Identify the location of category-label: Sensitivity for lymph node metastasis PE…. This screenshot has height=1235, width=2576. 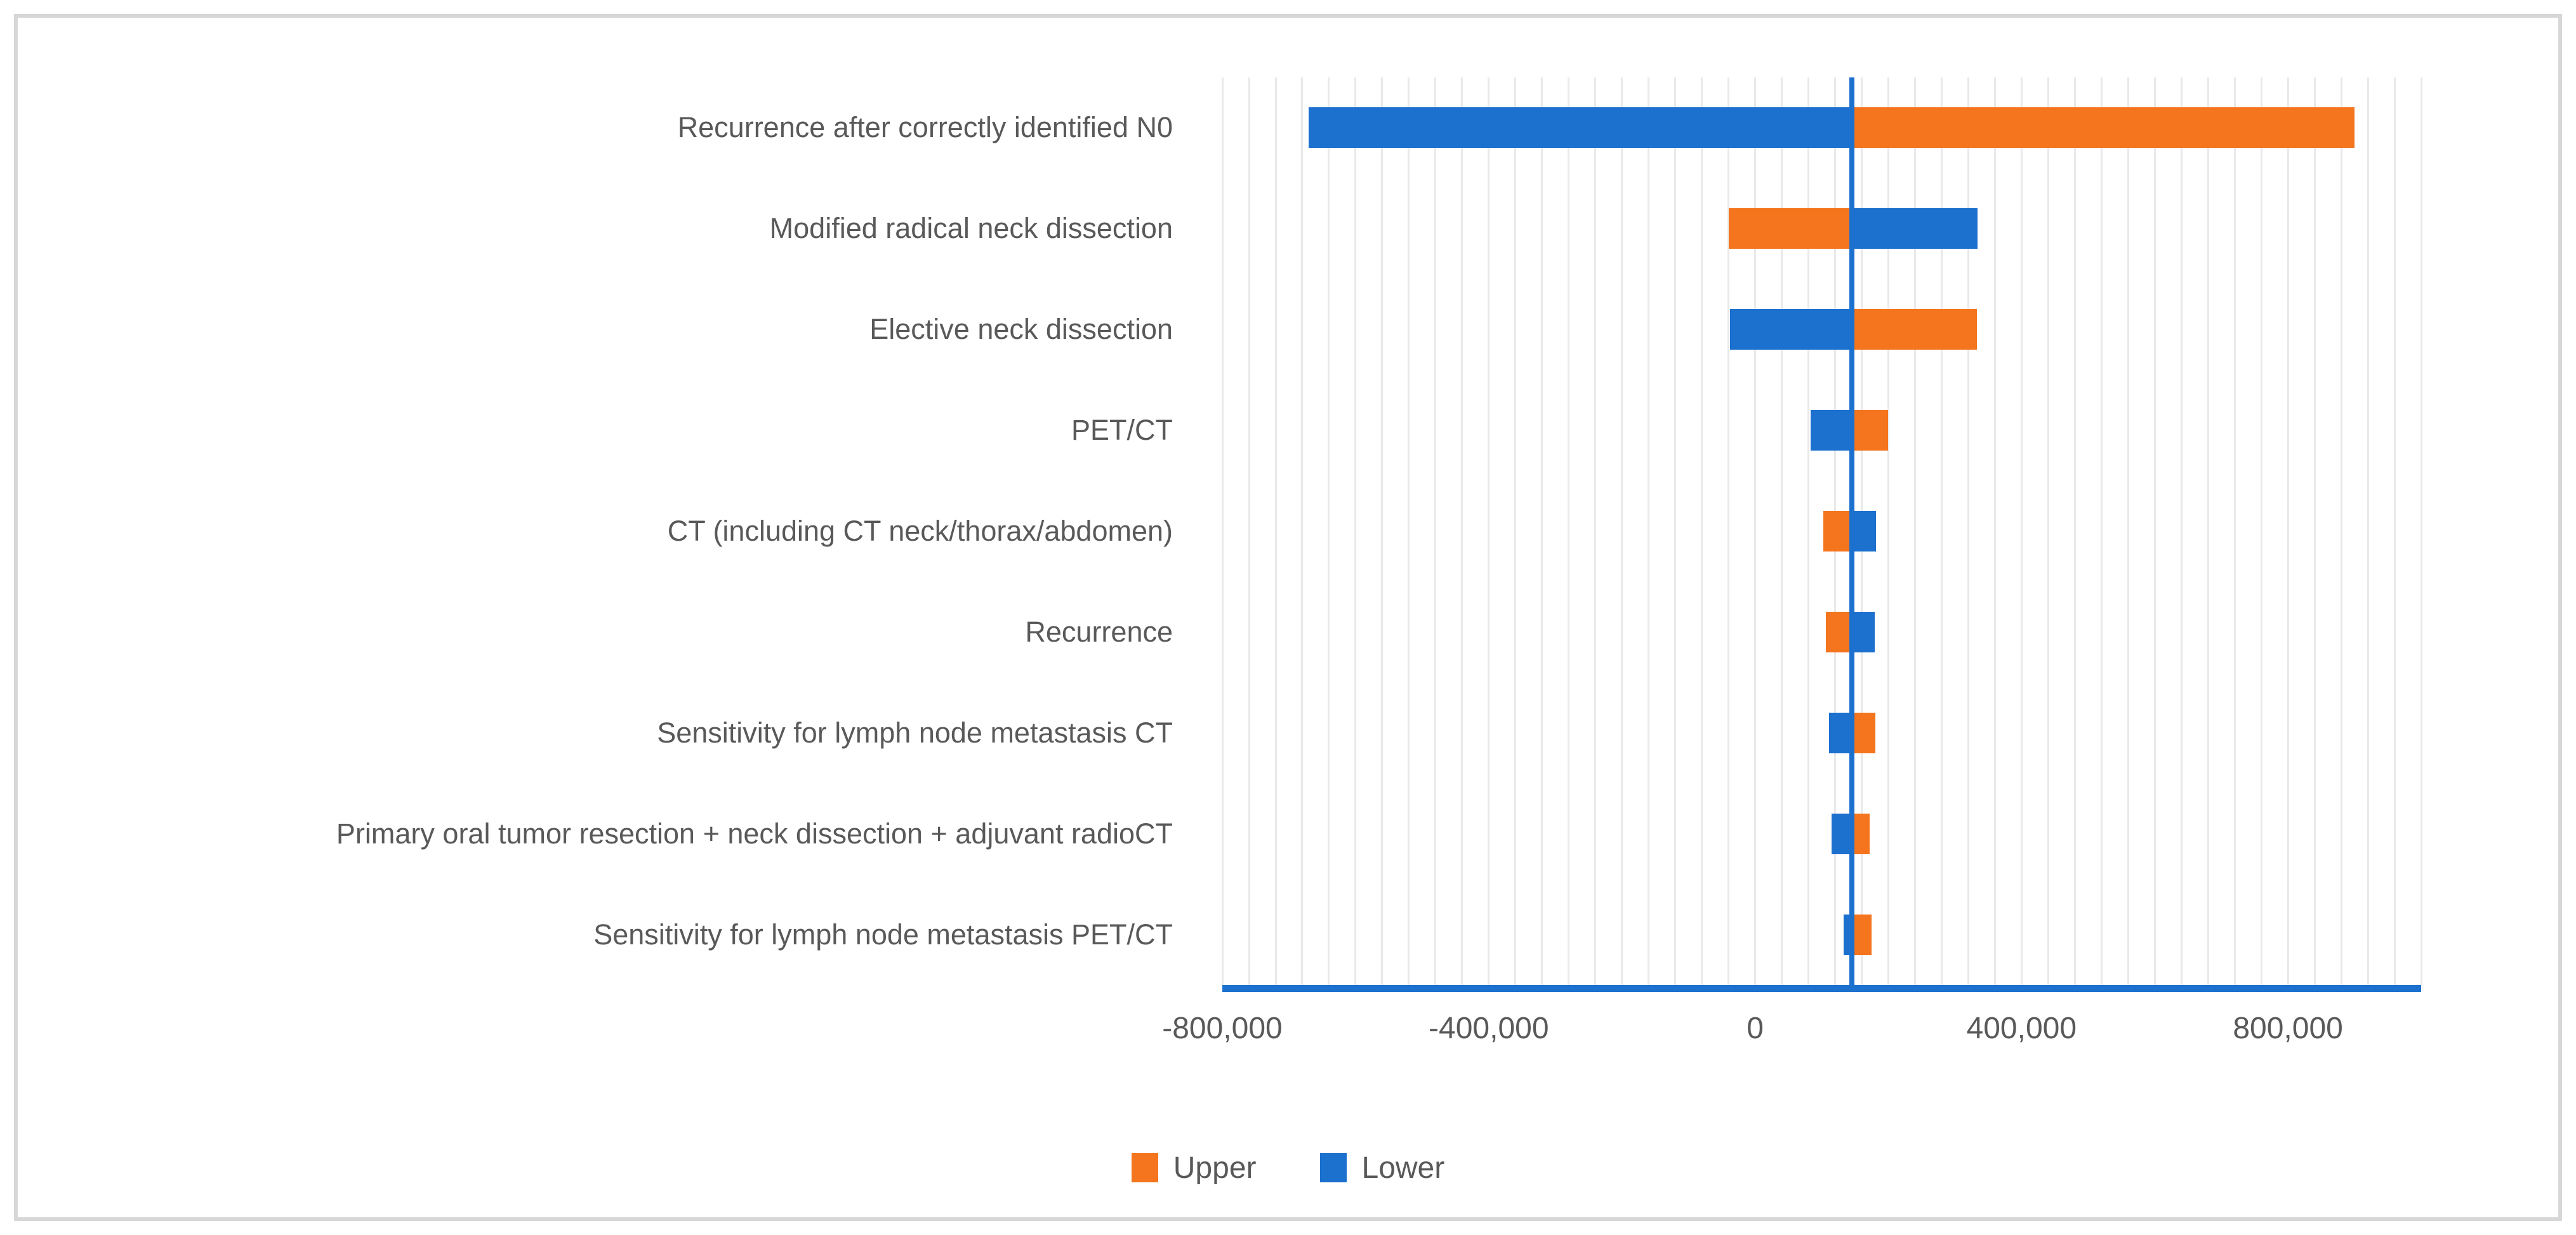
(883, 934).